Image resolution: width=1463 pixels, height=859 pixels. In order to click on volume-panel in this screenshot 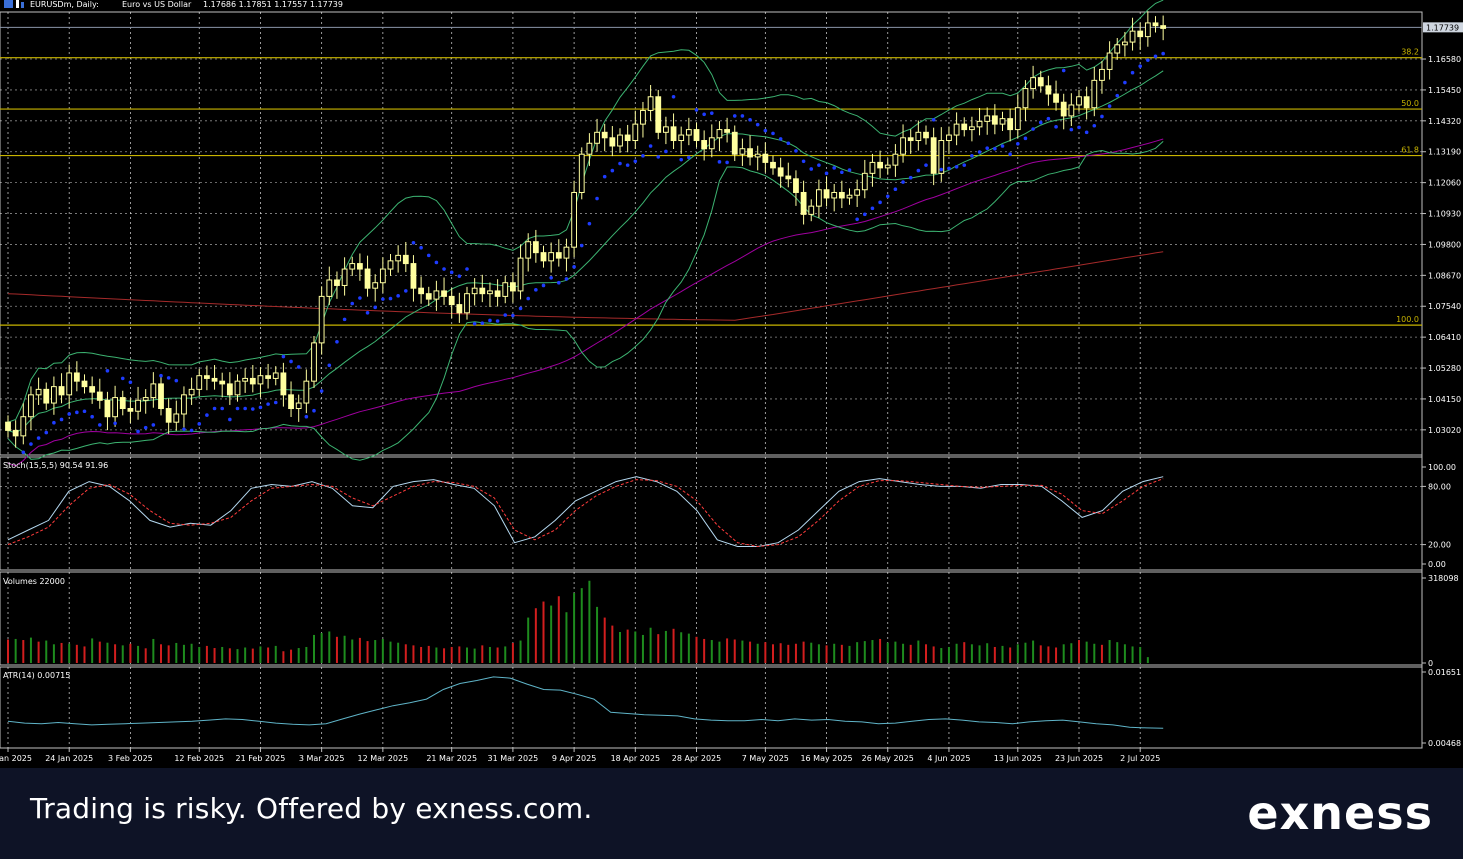, I will do `click(578, 621)`.